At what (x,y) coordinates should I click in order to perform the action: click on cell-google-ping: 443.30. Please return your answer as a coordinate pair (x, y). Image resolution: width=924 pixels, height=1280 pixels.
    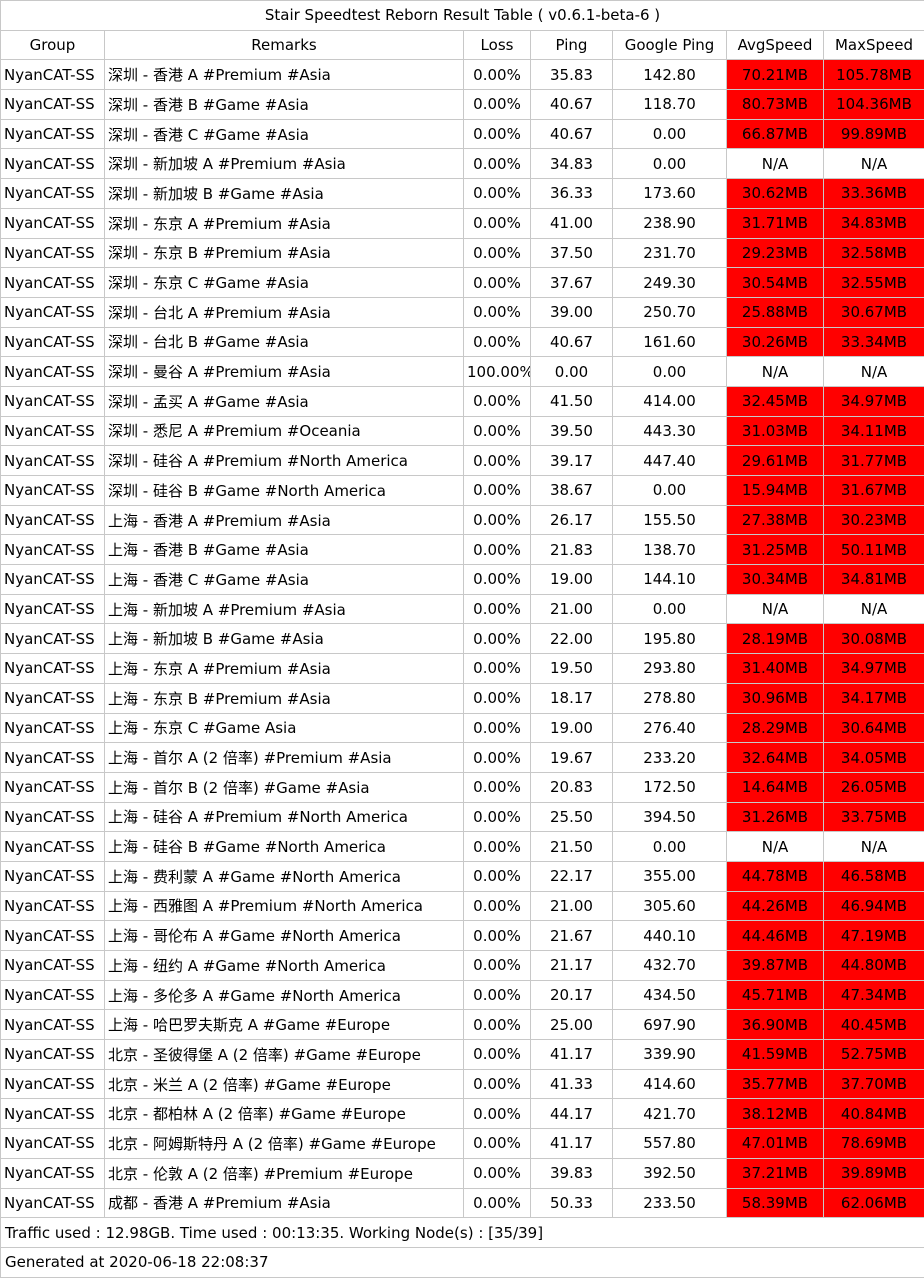
    Looking at the image, I should click on (669, 431).